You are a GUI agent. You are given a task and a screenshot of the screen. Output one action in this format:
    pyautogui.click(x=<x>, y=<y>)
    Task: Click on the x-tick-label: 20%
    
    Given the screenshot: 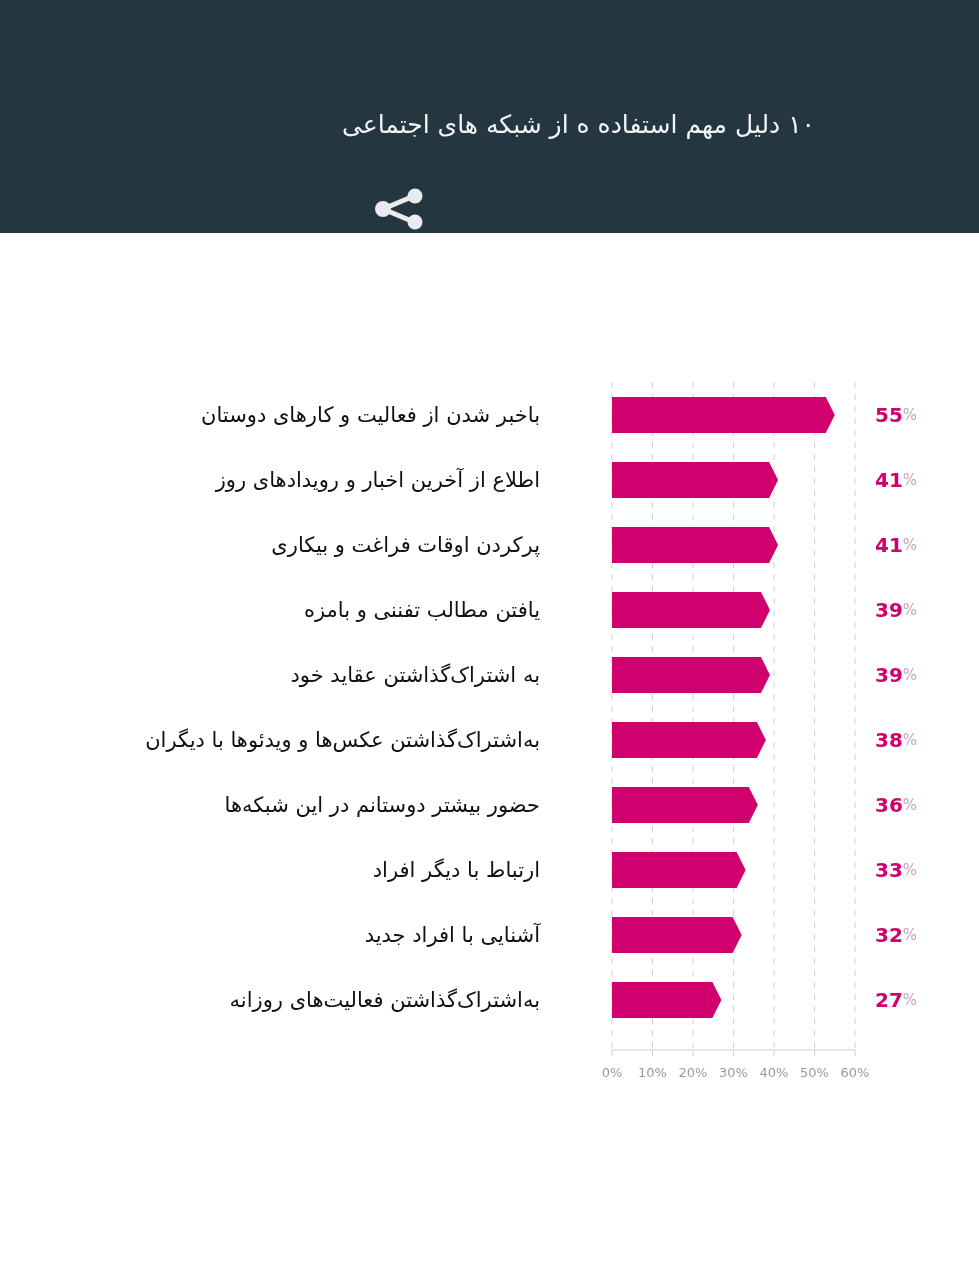 What is the action you would take?
    pyautogui.click(x=693, y=1073)
    